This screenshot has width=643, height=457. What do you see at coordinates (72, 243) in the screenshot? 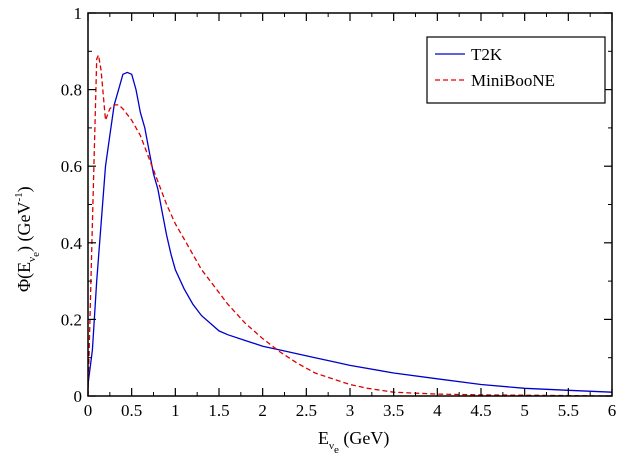
I see `y-tick-label: 0.4` at bounding box center [72, 243].